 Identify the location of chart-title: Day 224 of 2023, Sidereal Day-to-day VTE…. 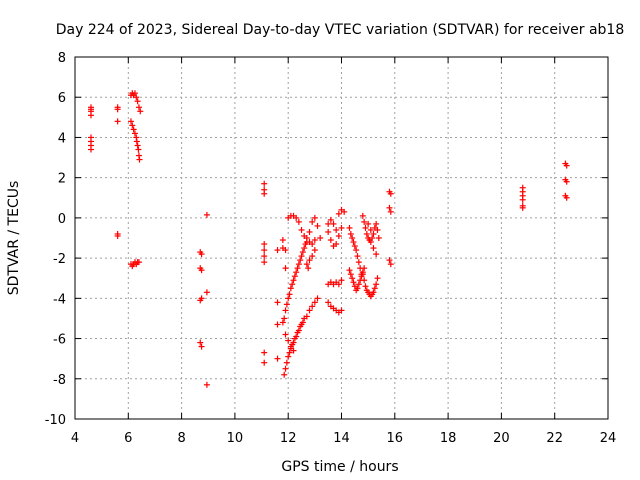
(340, 30).